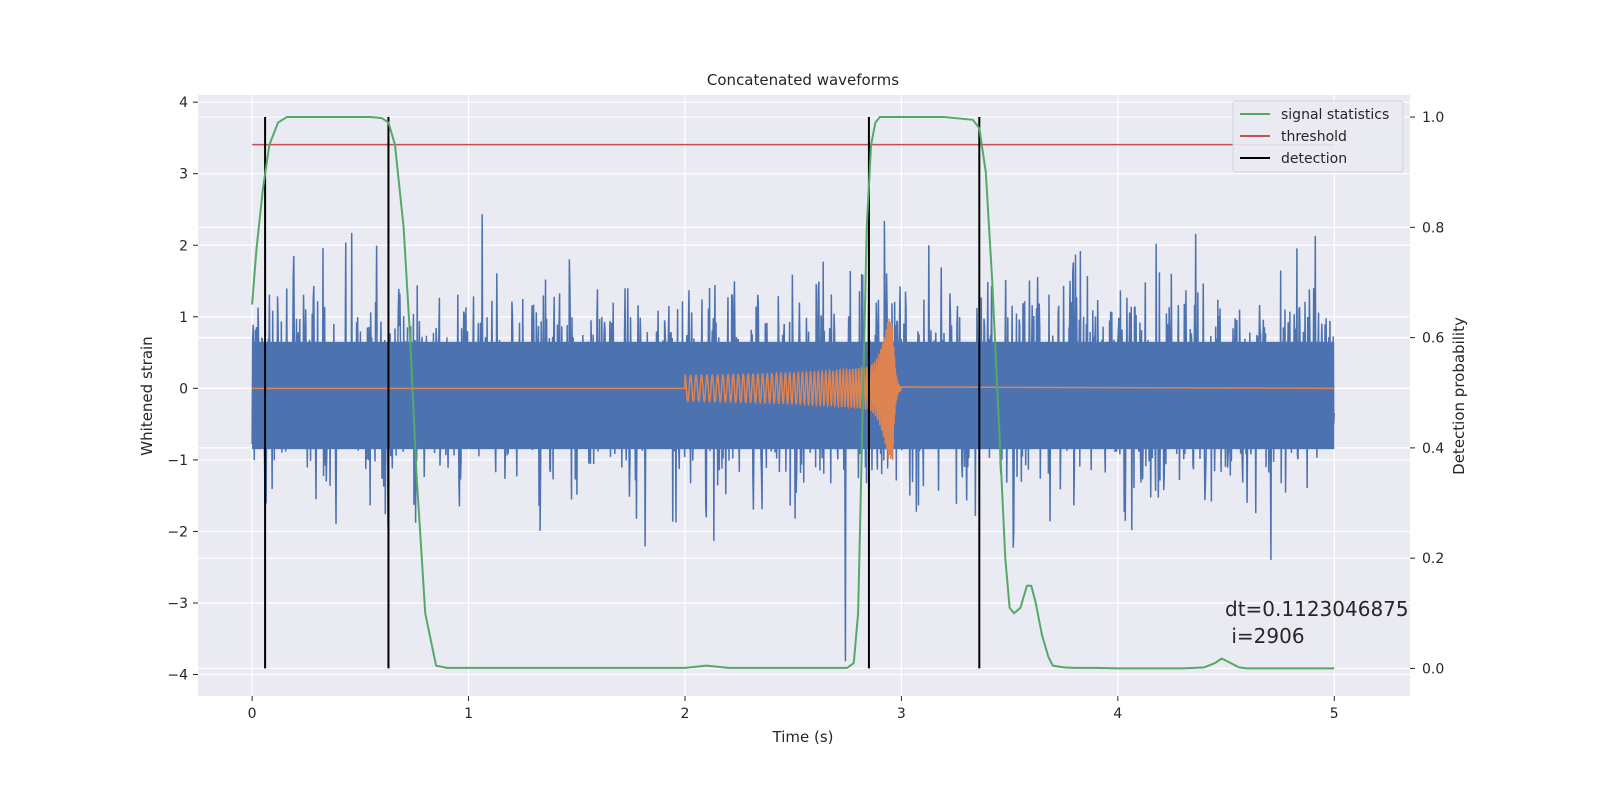 This screenshot has width=1600, height=800. I want to click on right-y-tick-label: 0.6, so click(1433, 339).